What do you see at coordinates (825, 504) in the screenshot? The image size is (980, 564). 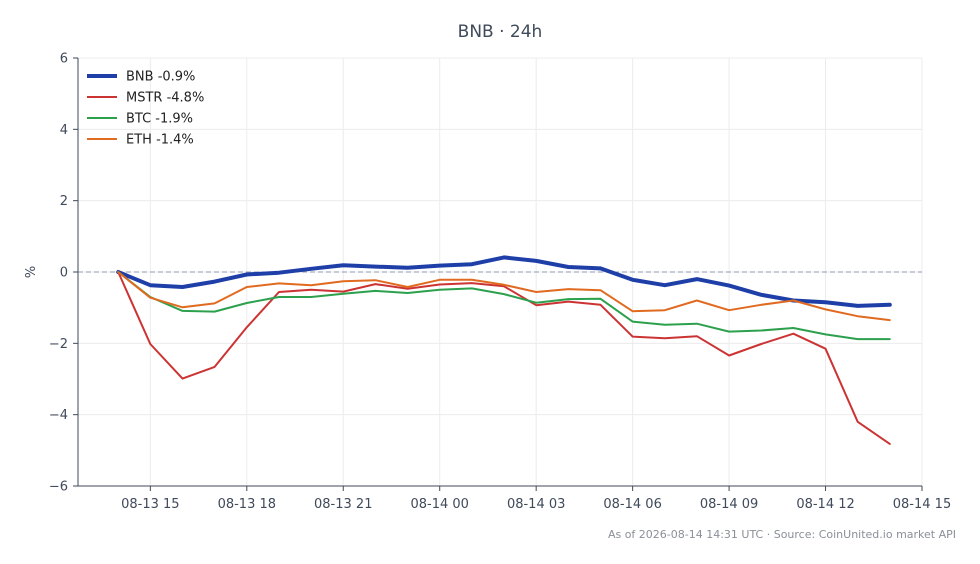 I see `x-tick-label: 08-14 12` at bounding box center [825, 504].